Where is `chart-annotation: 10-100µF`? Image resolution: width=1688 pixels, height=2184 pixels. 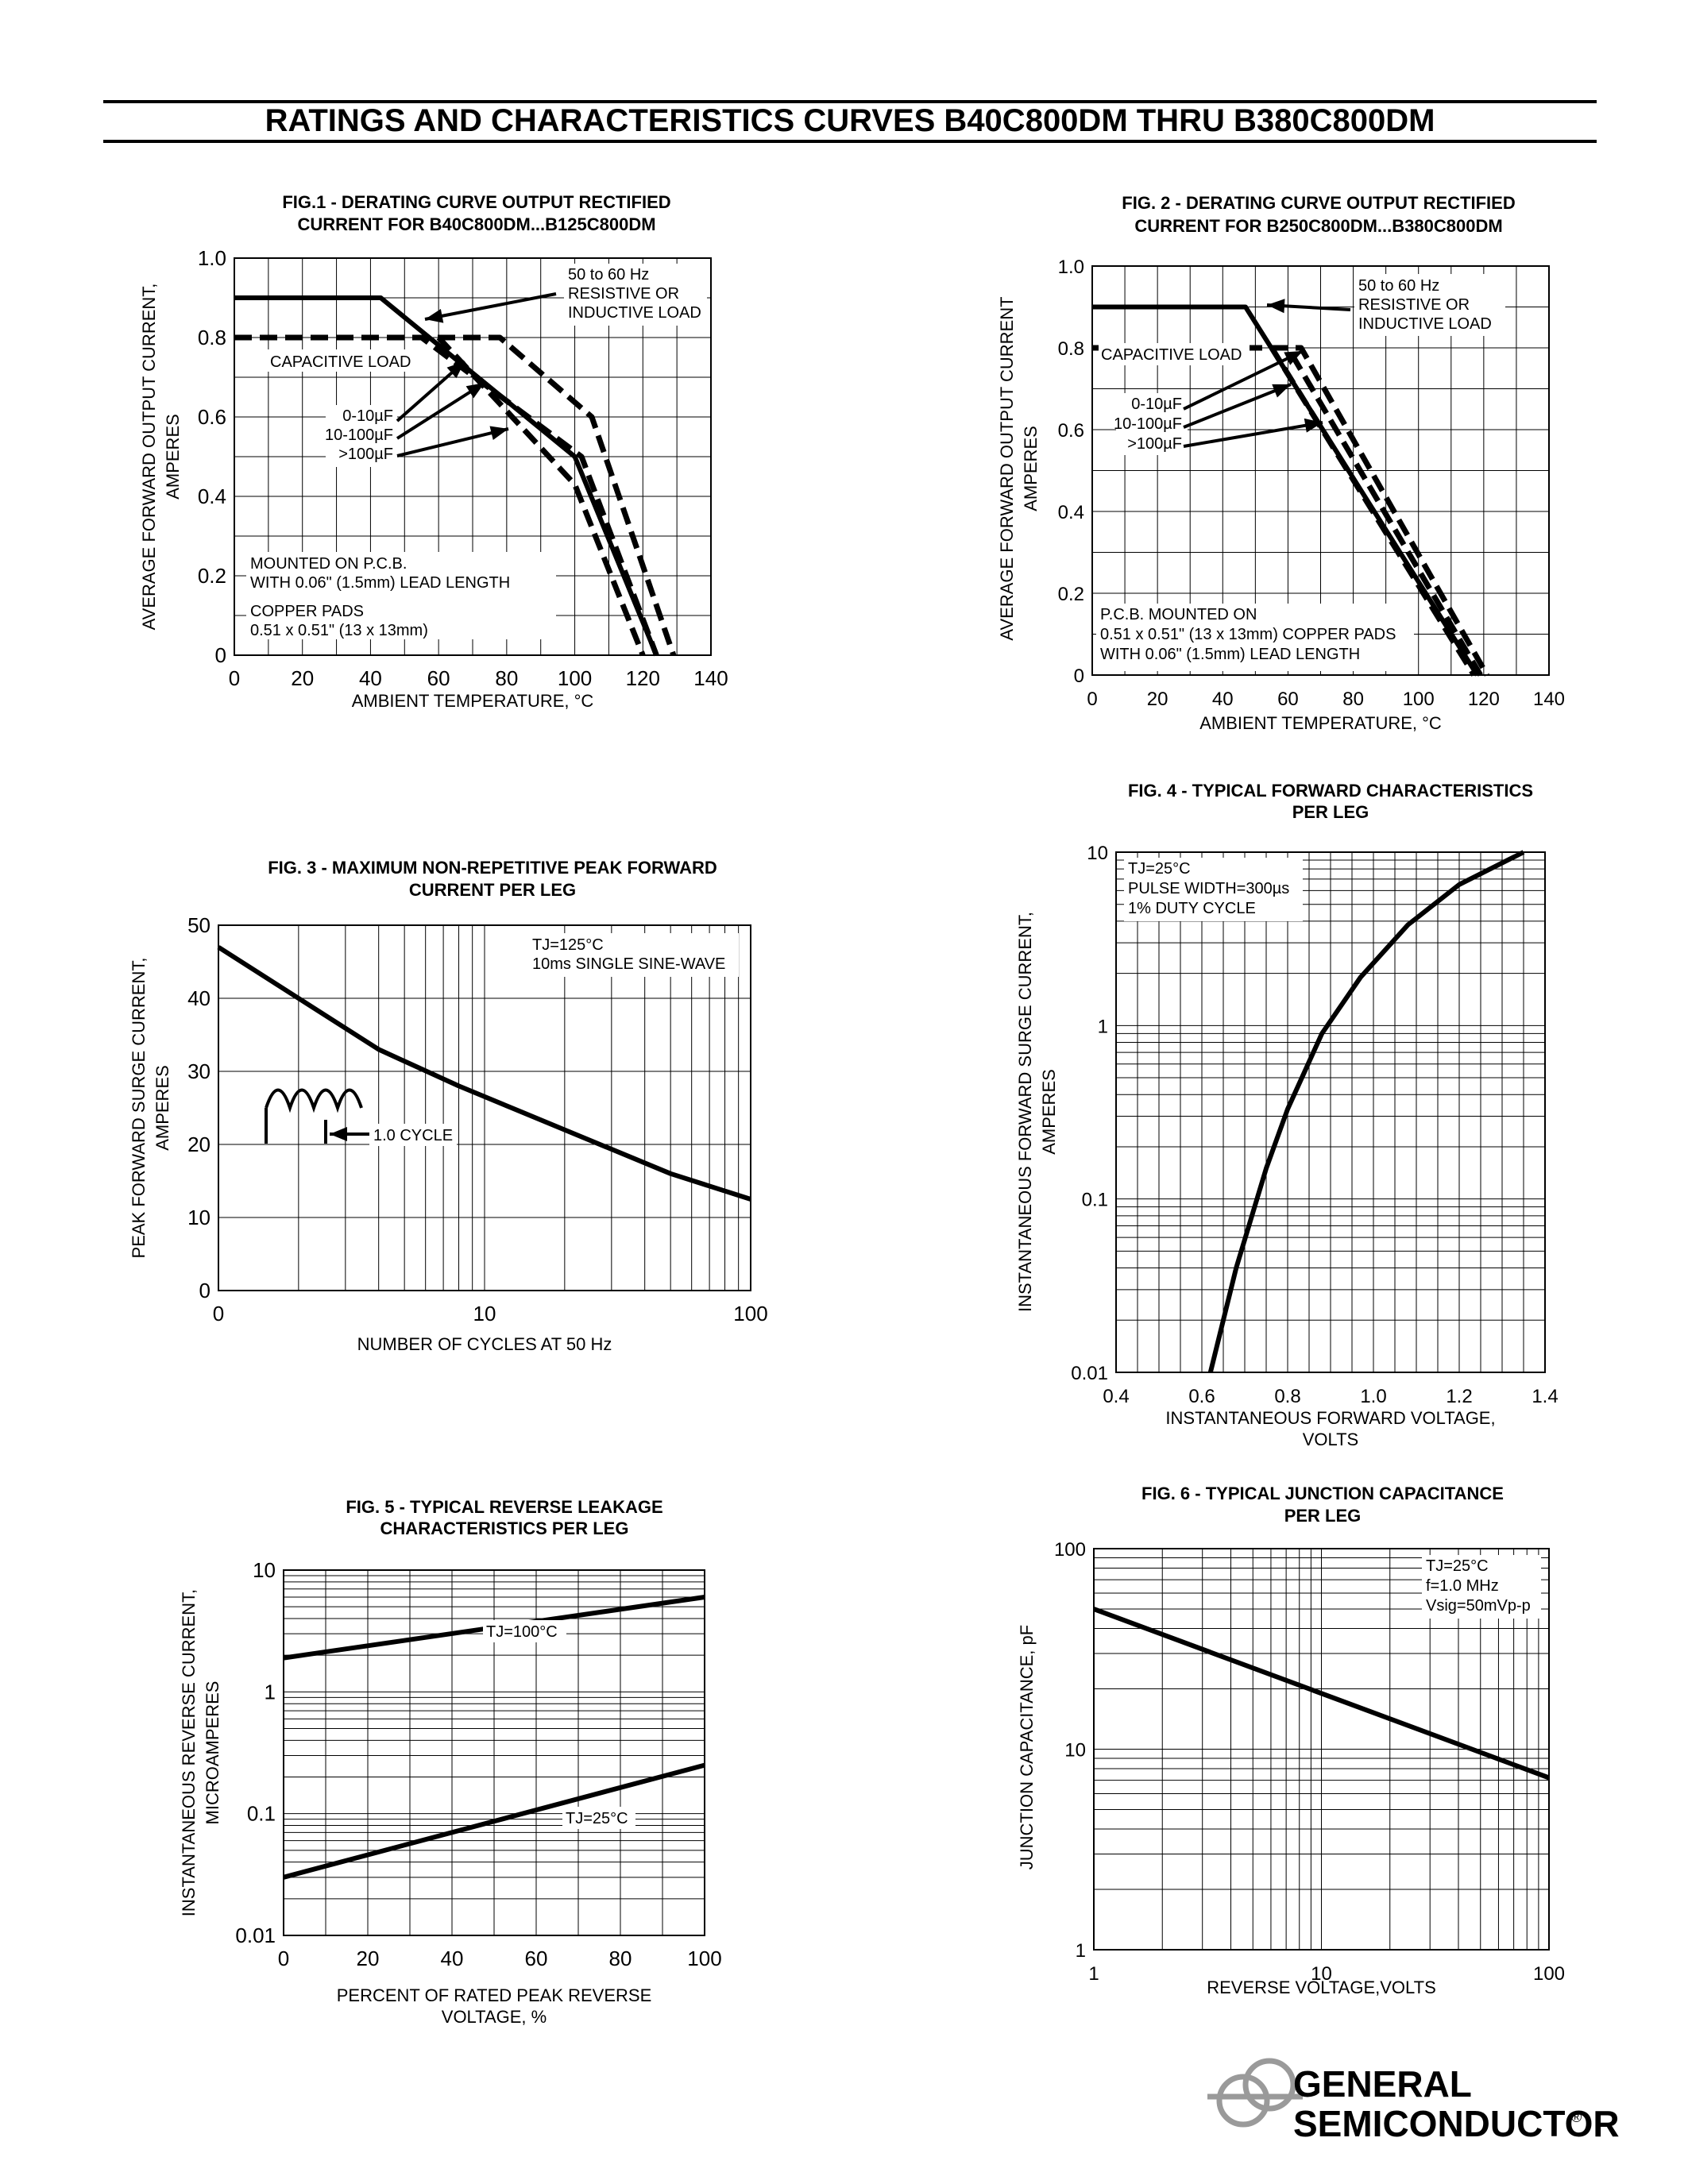 chart-annotation: 10-100µF is located at coordinates (1148, 424).